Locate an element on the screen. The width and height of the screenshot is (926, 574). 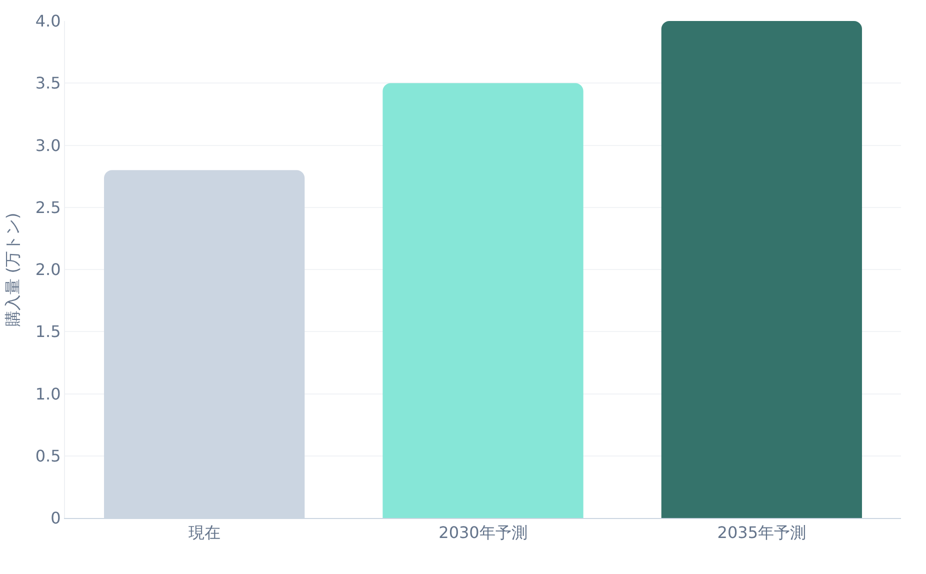
y-tick-label: 0 is located at coordinates (55, 518).